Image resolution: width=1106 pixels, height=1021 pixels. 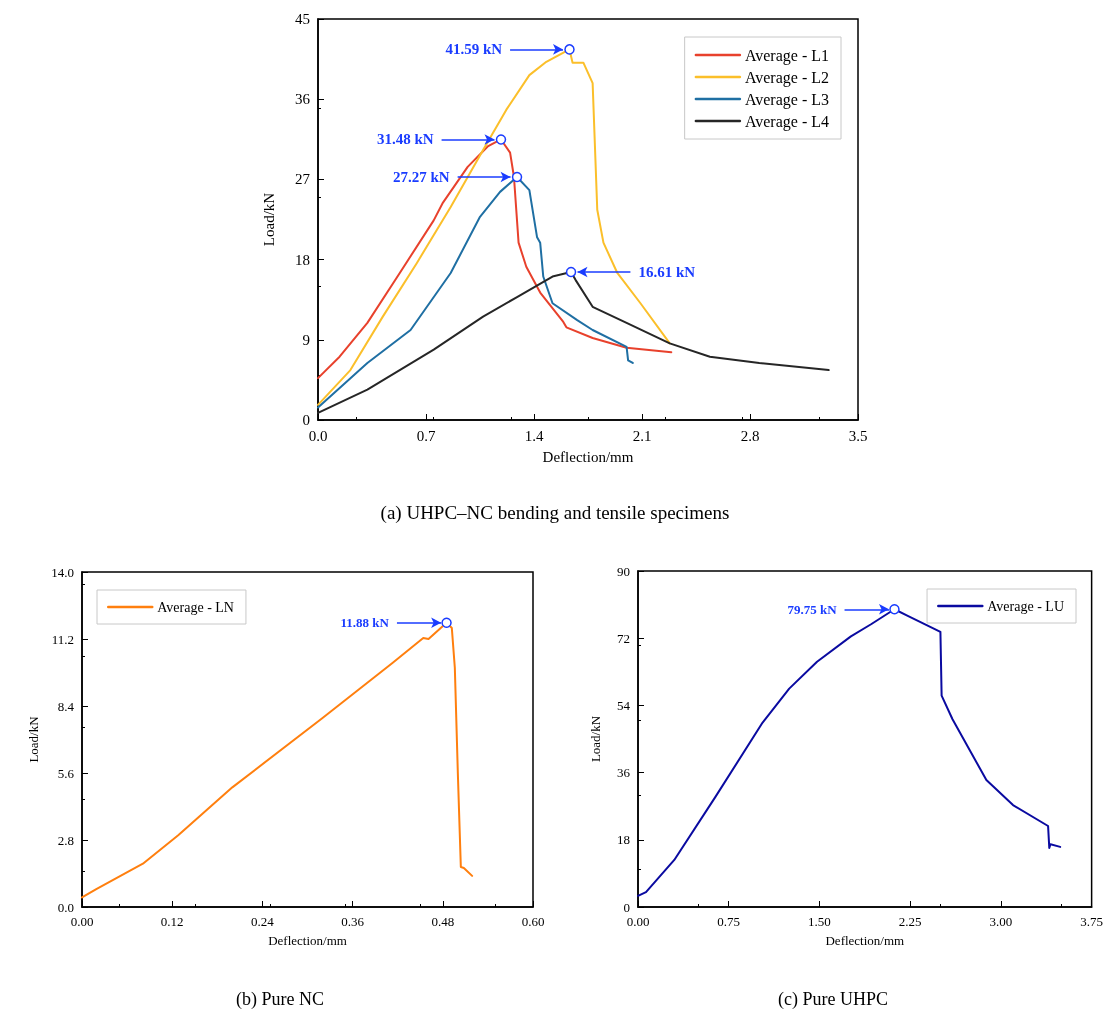 I want to click on x-tick-label: 1.4, so click(x=534, y=435).